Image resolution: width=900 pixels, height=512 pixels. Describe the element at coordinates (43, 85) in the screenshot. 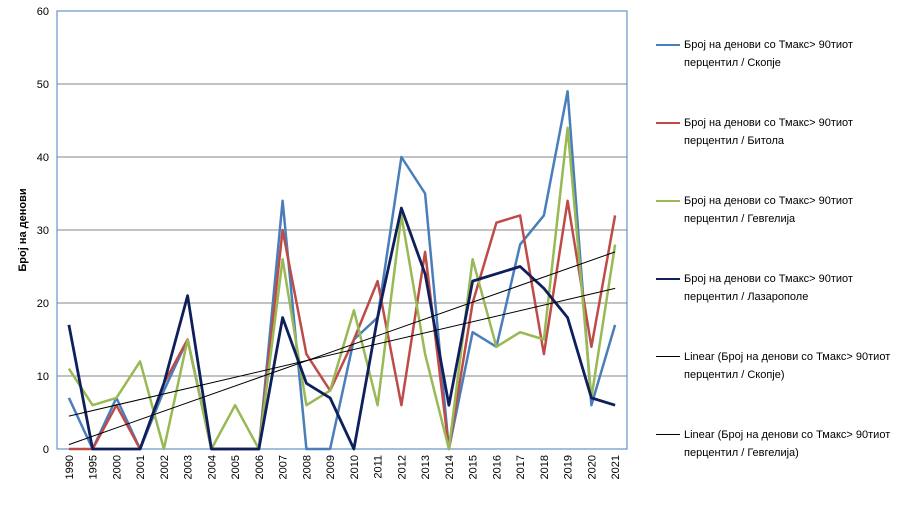

I see `y-tick-label: 50` at that location.